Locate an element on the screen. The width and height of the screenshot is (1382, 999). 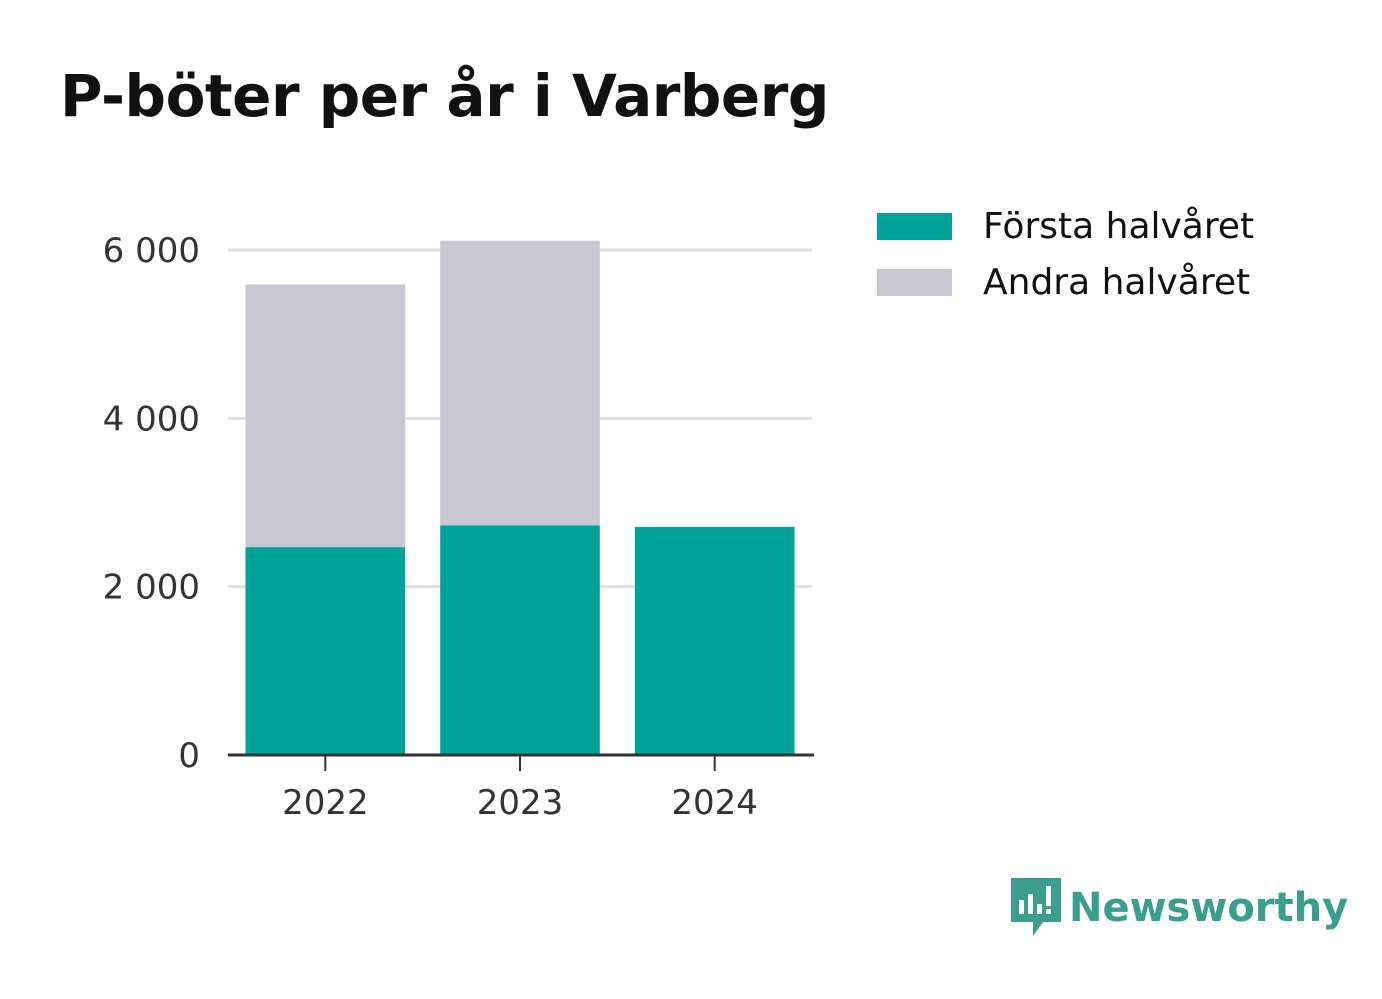
brand-name: Newsworthy is located at coordinates (1209, 908).